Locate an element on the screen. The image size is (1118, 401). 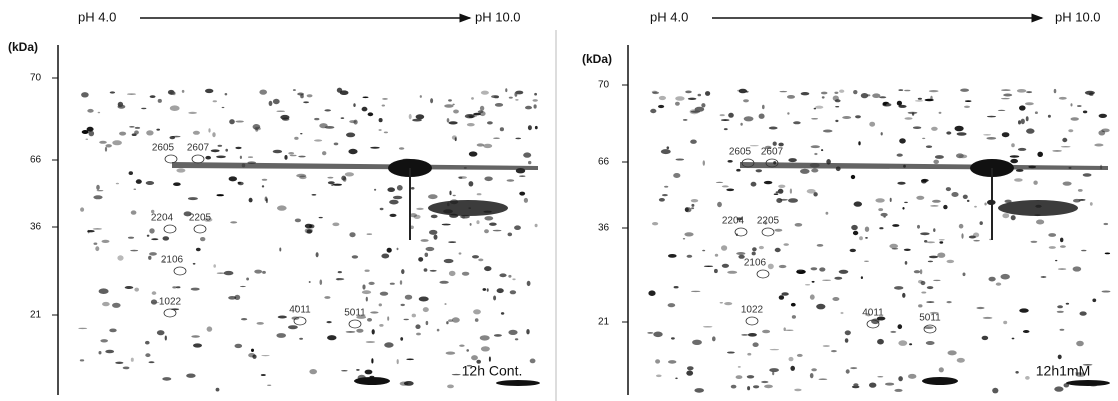
spot-label: 5011 is located at coordinates (930, 318).